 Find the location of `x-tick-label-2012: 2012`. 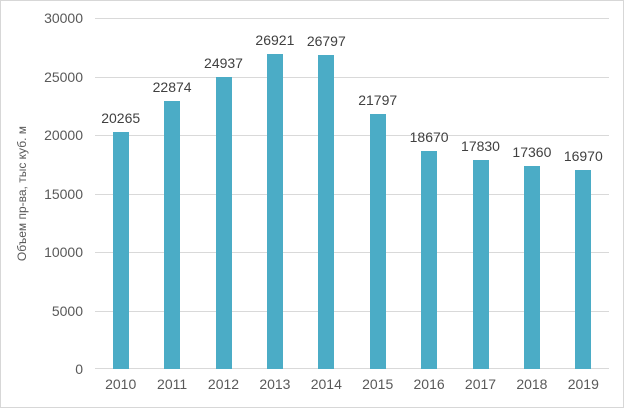

x-tick-label-2012: 2012 is located at coordinates (223, 384).